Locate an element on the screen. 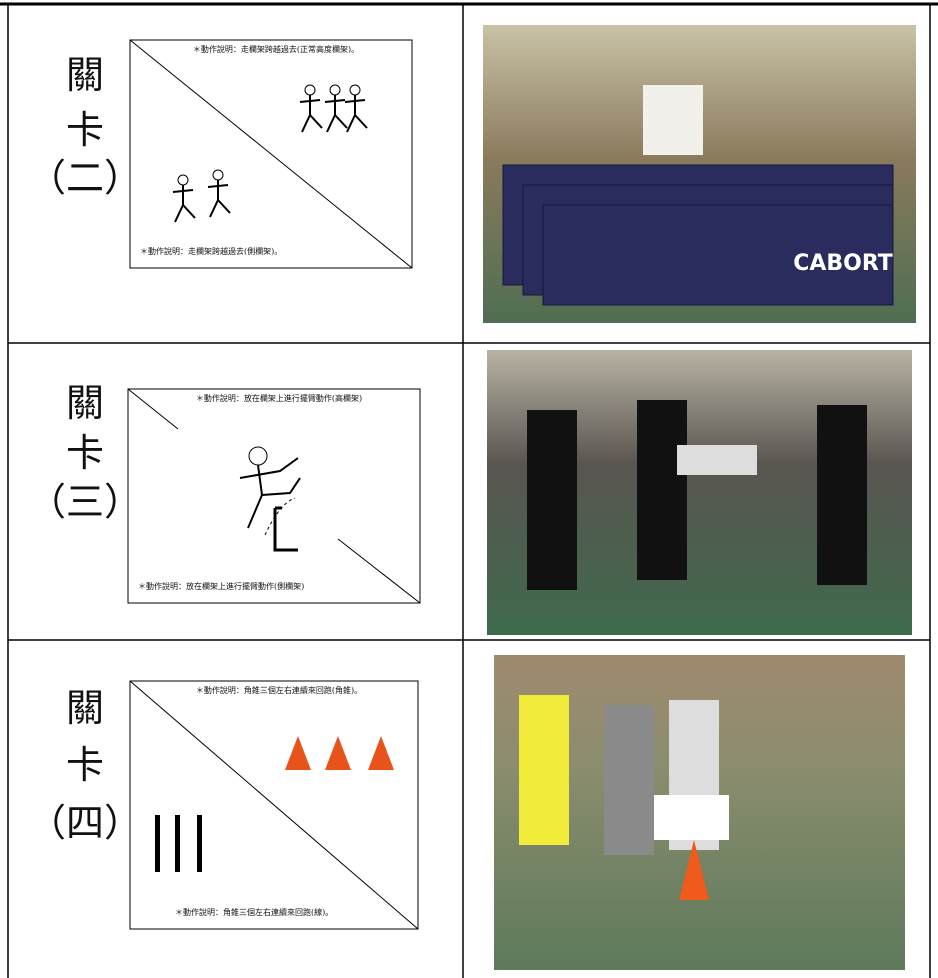  stage-label: （四） is located at coordinates (85, 823).